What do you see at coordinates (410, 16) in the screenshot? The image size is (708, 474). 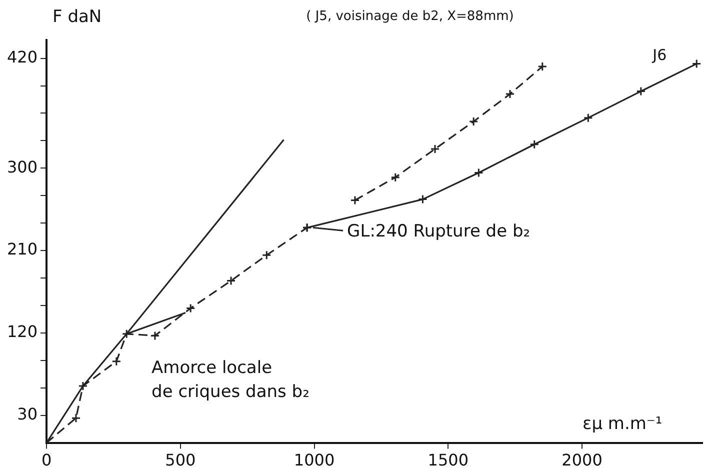 I see `chart-title: ( J5, voisinage de b2, X=88mm)` at bounding box center [410, 16].